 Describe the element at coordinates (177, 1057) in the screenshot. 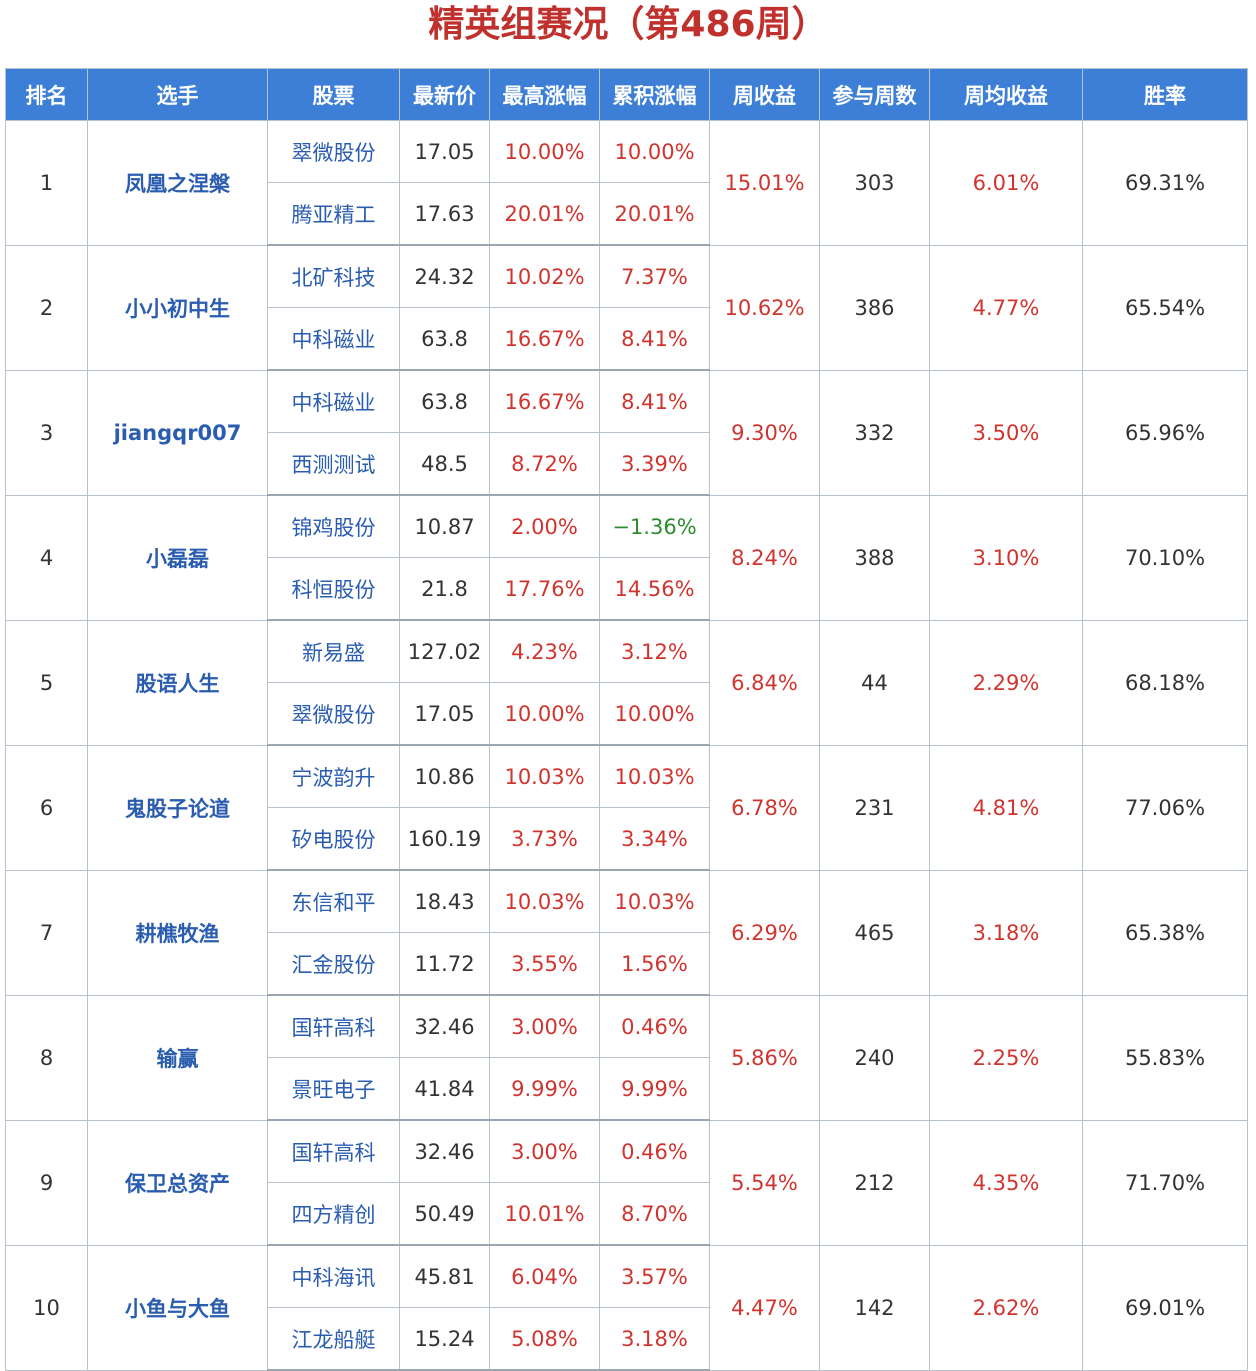

I see `player-name-link: 输赢` at that location.